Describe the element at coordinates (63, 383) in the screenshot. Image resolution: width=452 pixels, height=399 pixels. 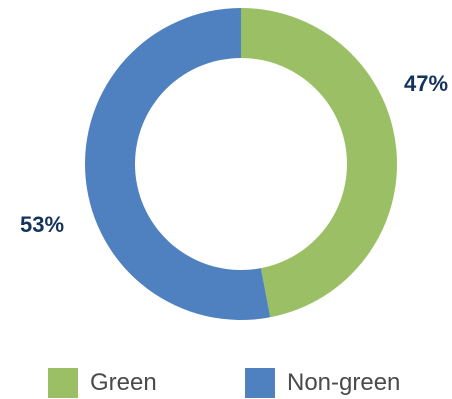
I see `legend-swatch-green` at that location.